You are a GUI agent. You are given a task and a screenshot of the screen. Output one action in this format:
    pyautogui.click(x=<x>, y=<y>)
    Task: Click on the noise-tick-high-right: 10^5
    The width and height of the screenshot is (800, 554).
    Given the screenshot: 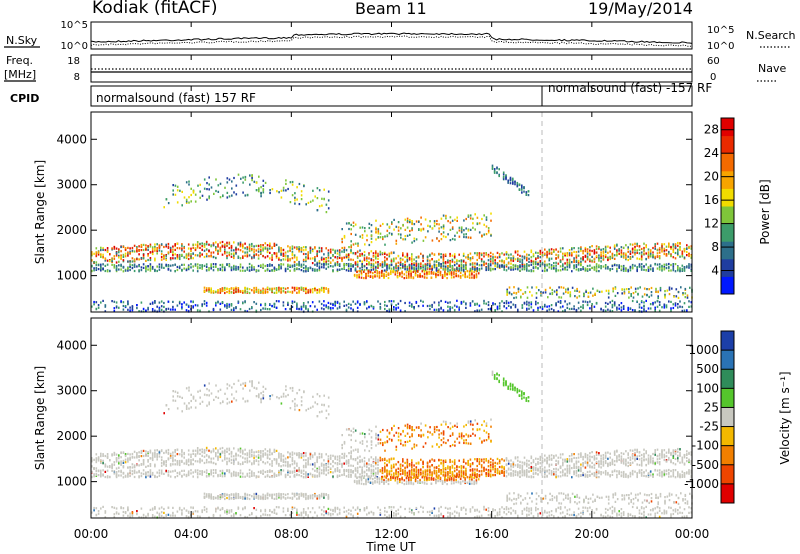 What is the action you would take?
    pyautogui.click(x=720, y=30)
    